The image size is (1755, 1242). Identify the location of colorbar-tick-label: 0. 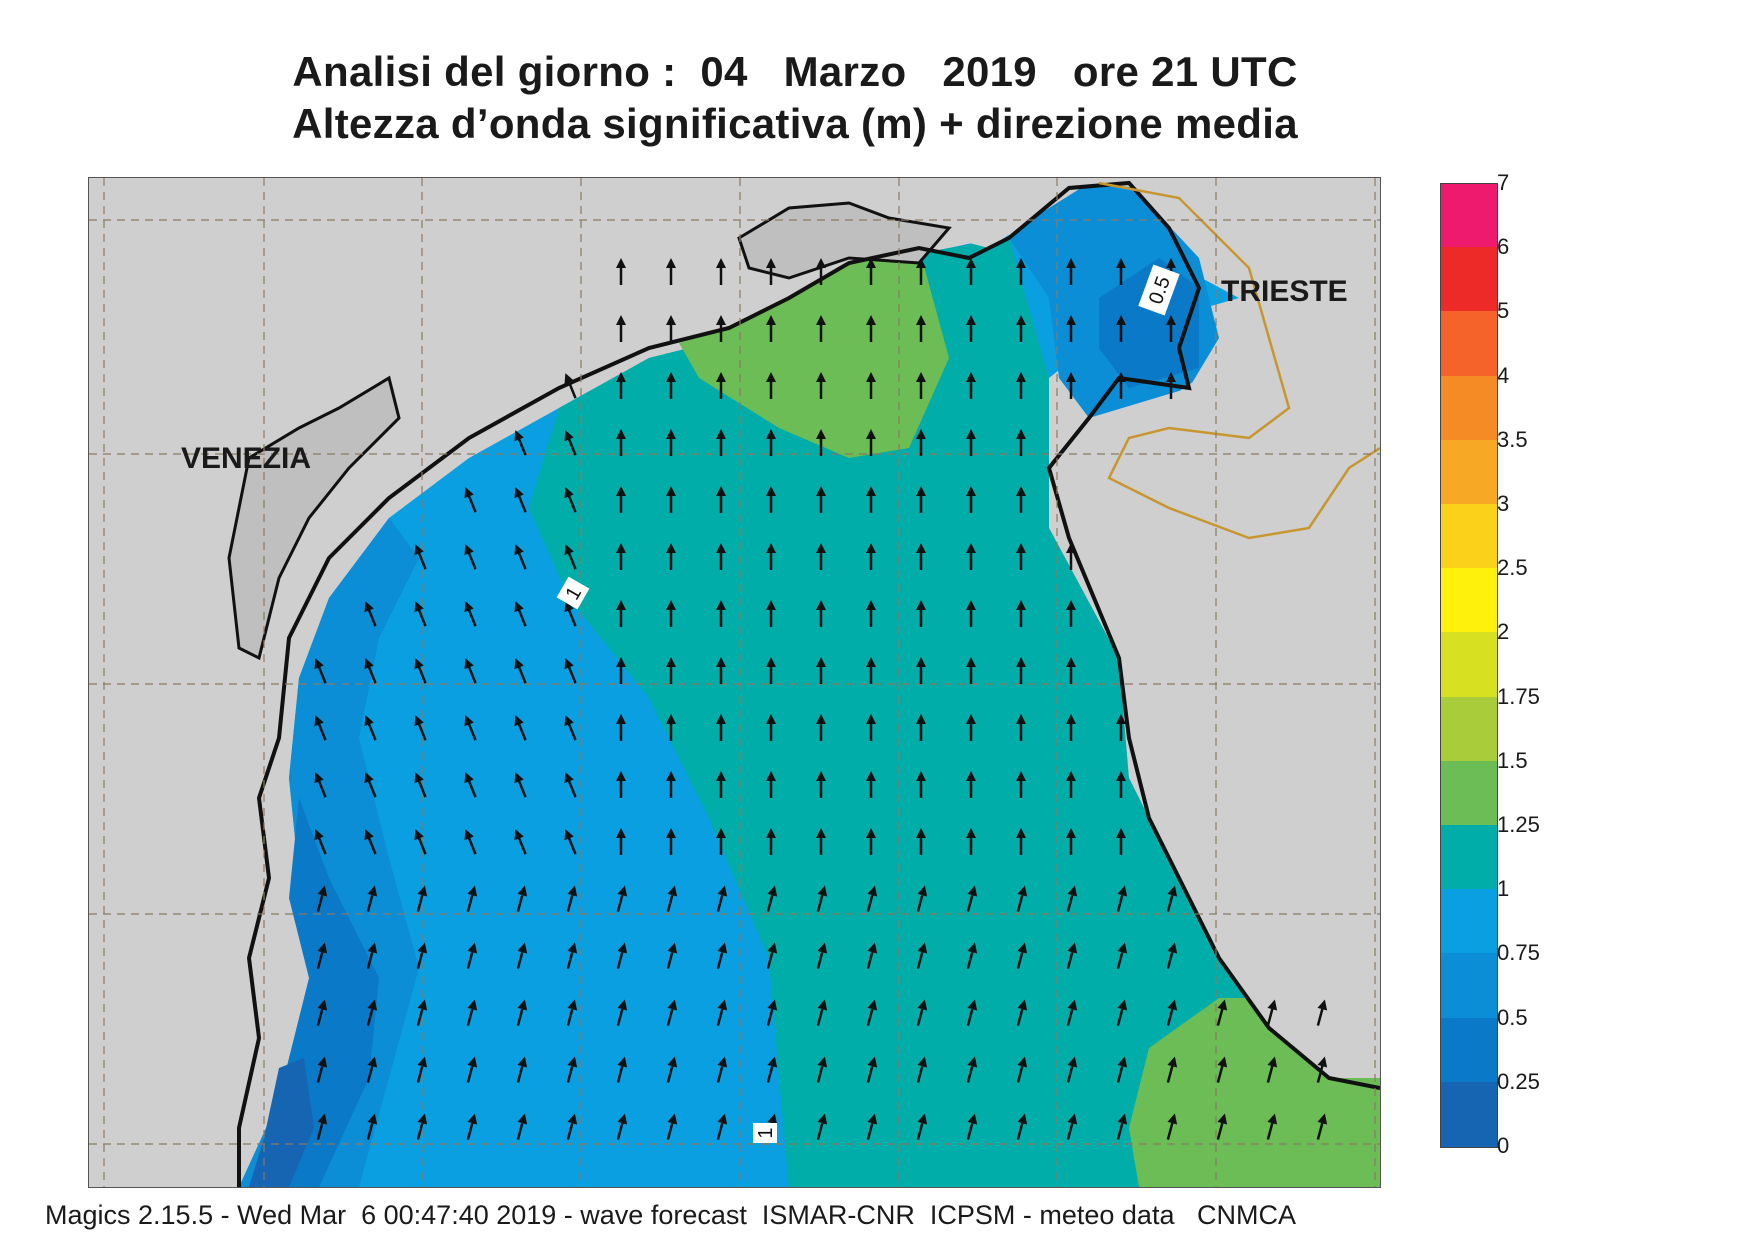
(1503, 1145).